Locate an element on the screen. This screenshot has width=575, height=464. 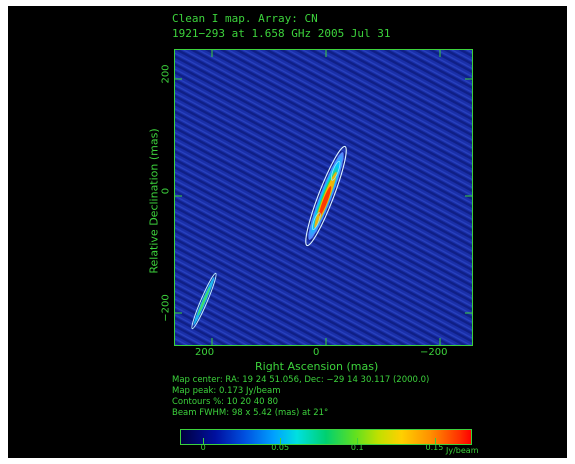
x-tick-label: −200 is located at coordinates (434, 352).